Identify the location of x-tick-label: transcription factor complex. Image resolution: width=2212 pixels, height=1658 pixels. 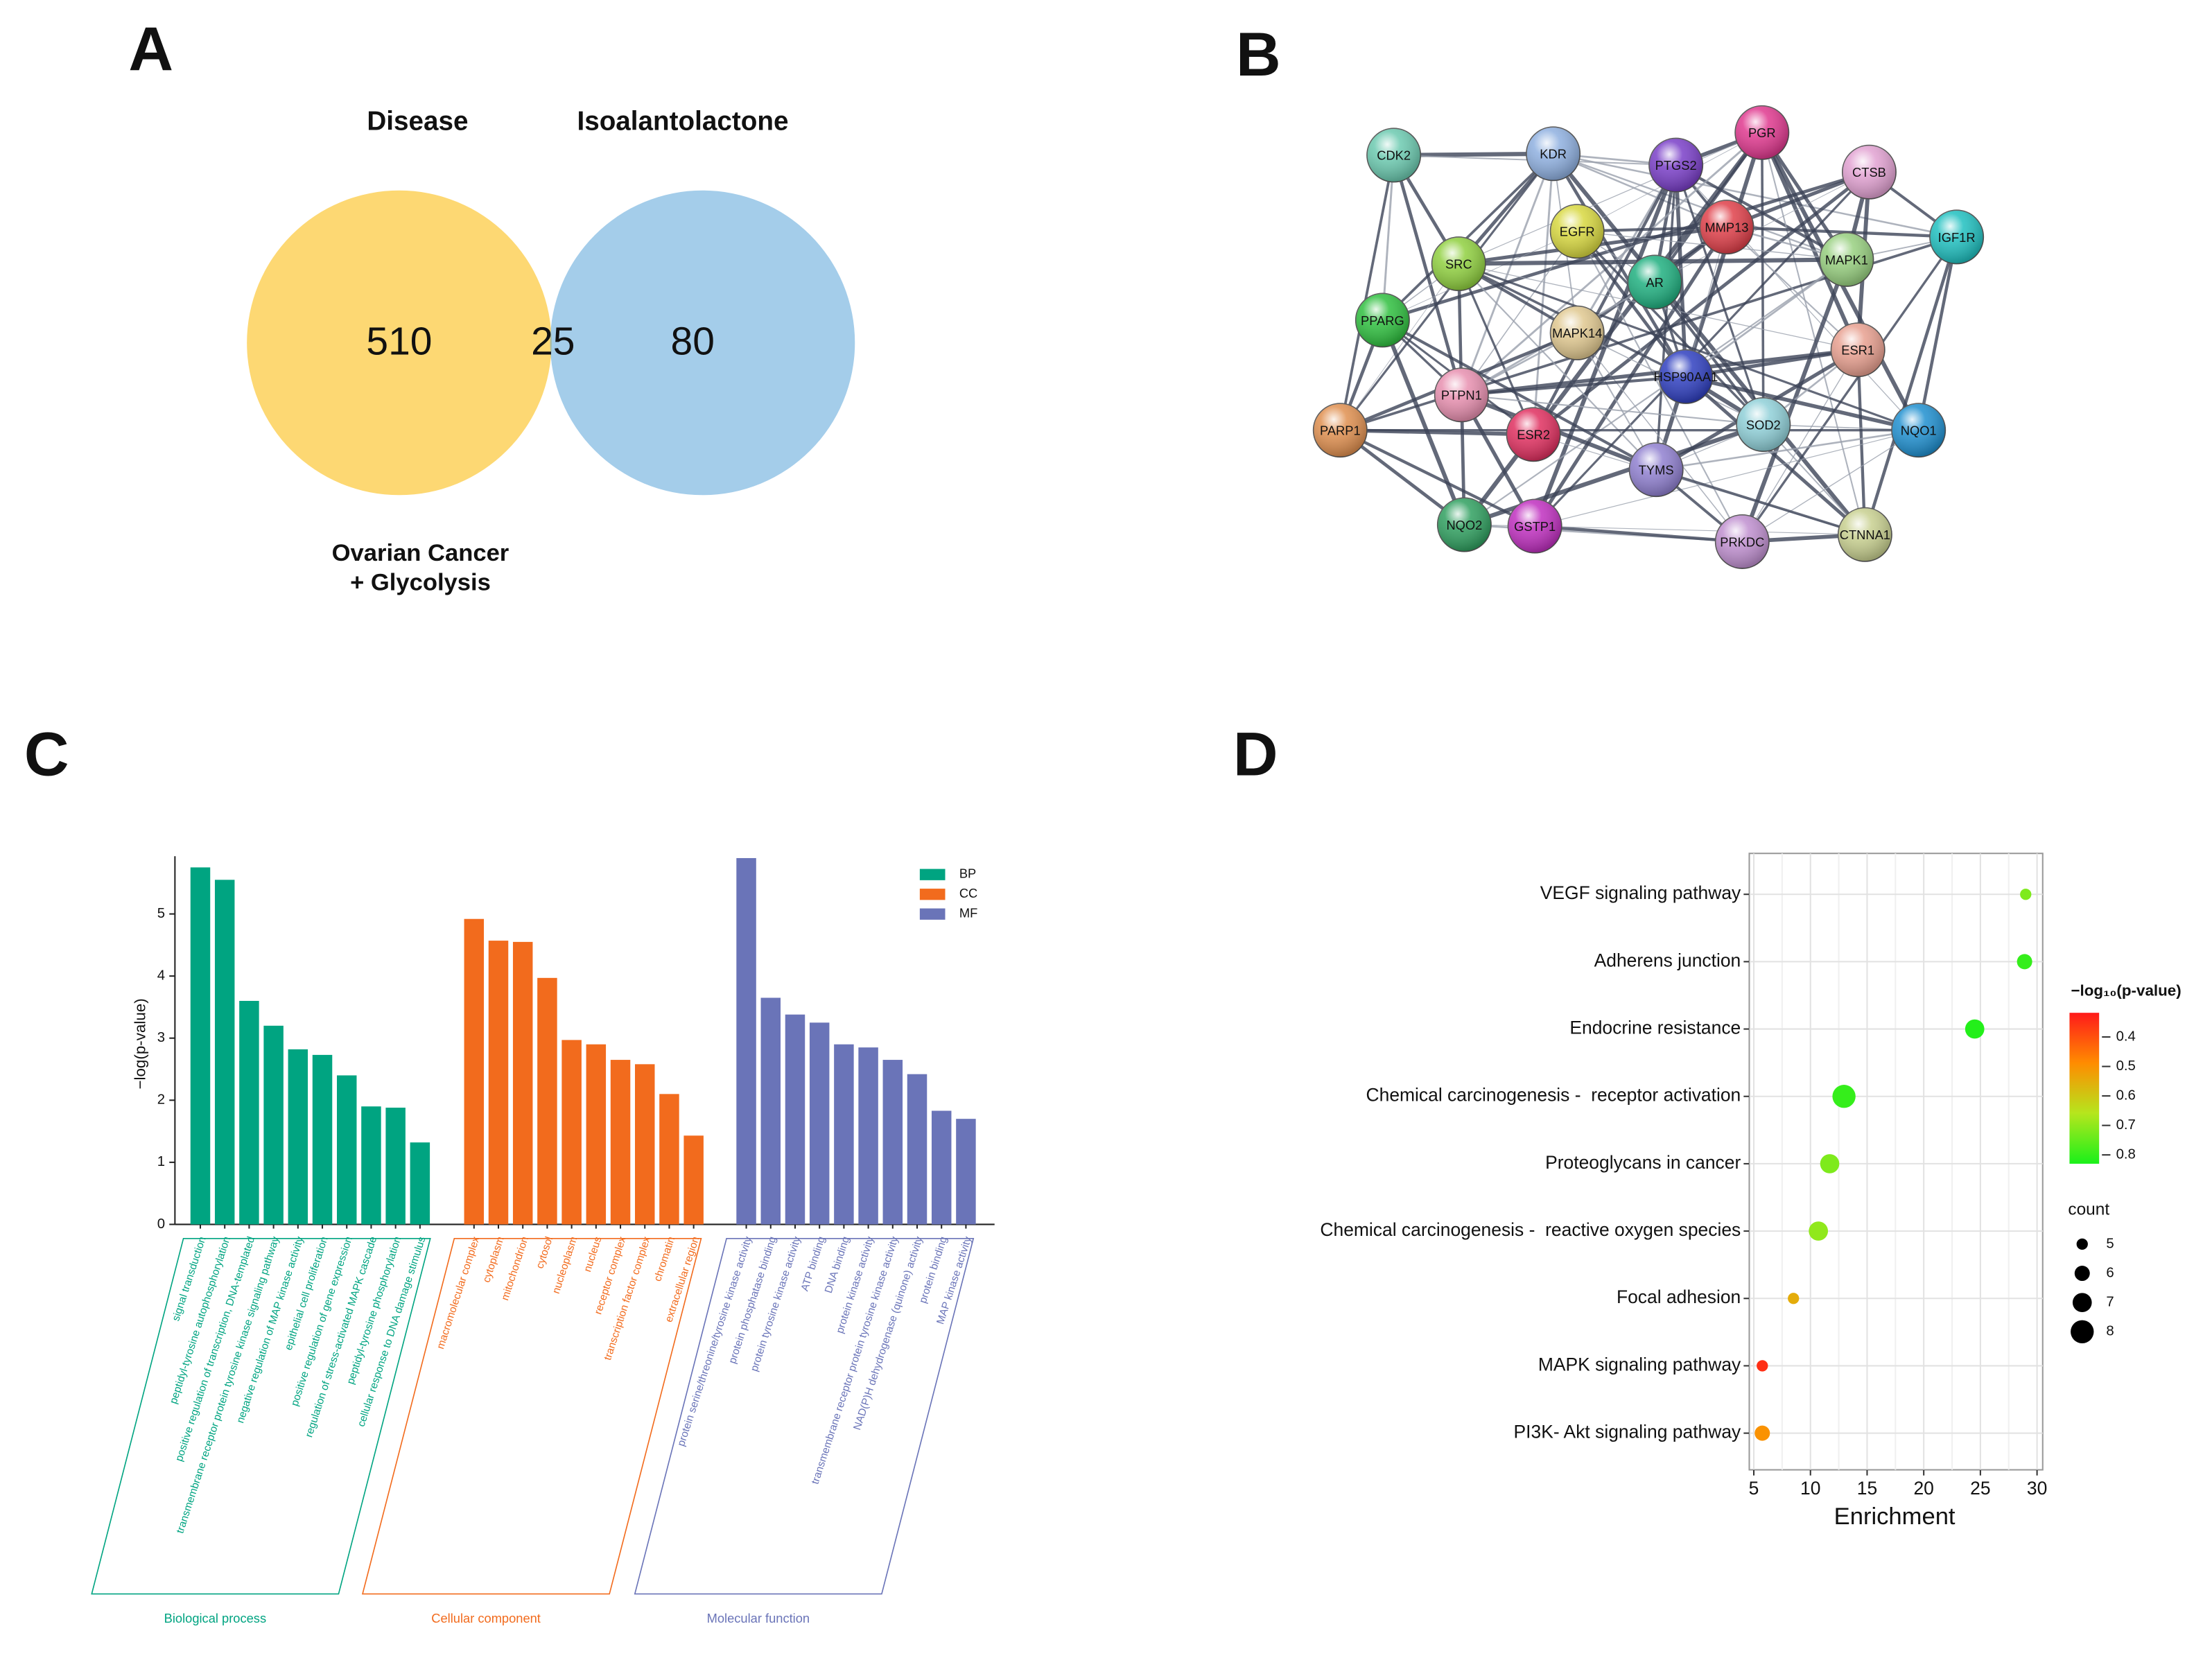
(627, 1299).